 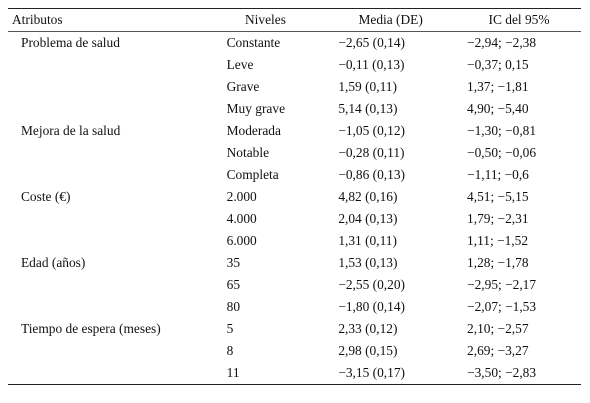 What do you see at coordinates (502, 152) in the screenshot?
I see `ci-cell: −0,50; −0,06` at bounding box center [502, 152].